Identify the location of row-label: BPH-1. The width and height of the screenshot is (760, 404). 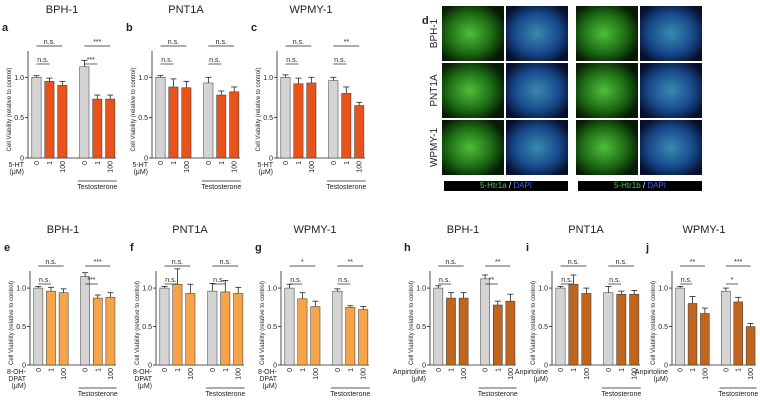
(434, 33).